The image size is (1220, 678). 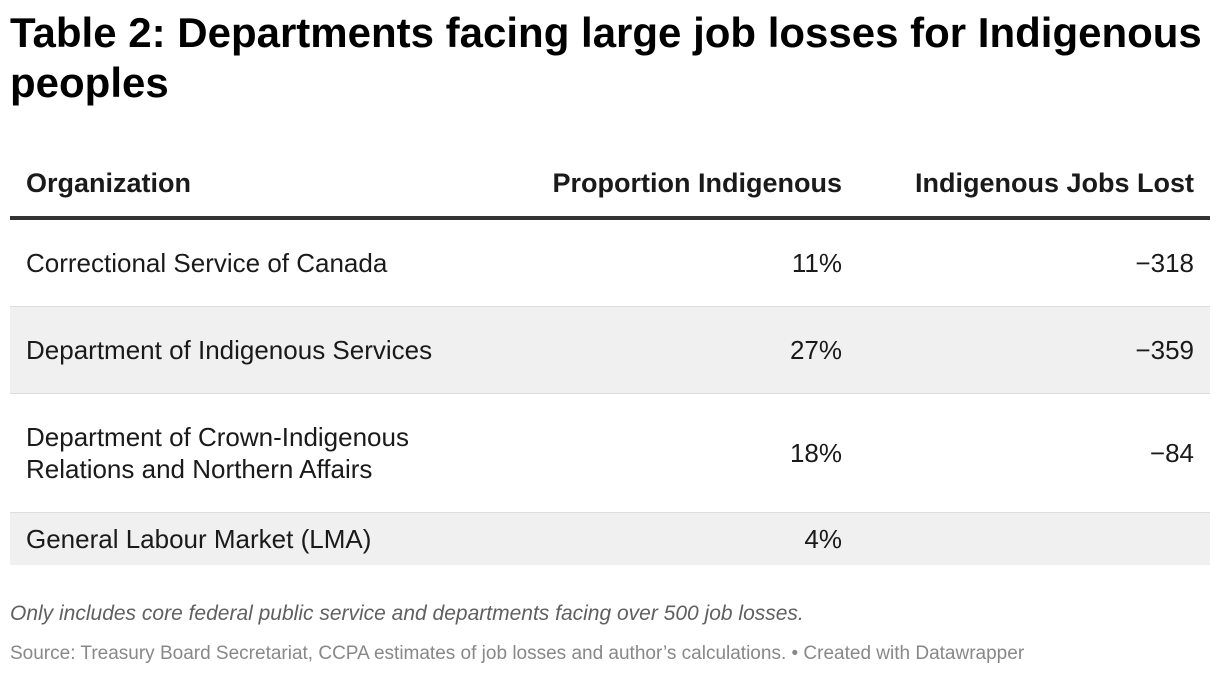 What do you see at coordinates (1034, 350) in the screenshot?
I see `indigenous-jobs-lost-cell: −359` at bounding box center [1034, 350].